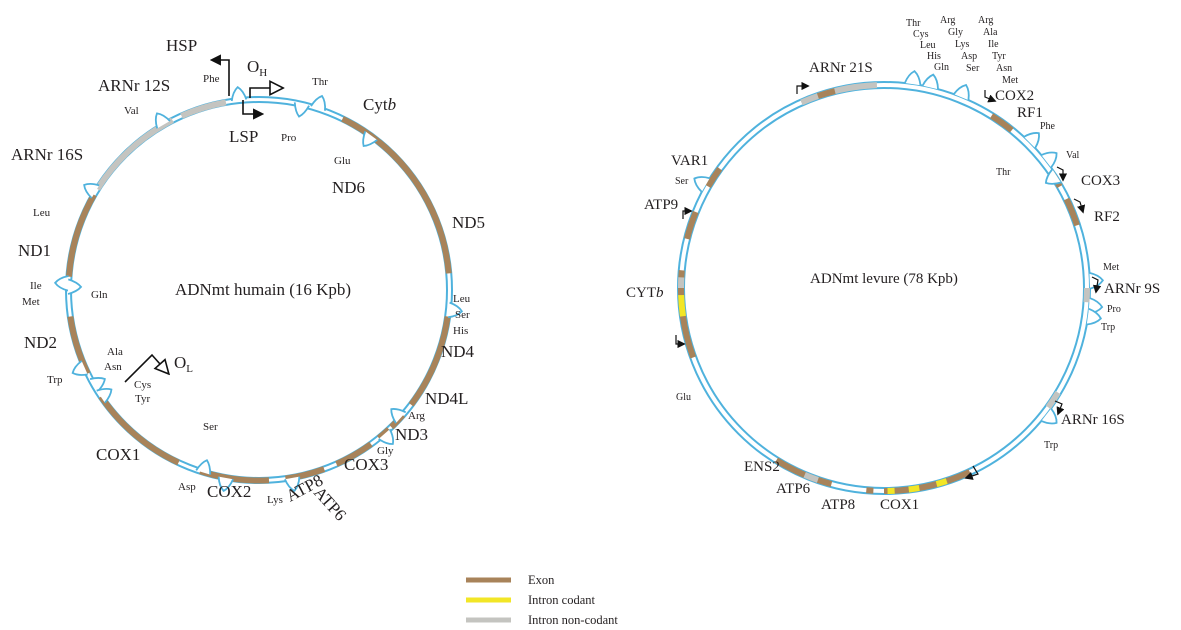 The width and height of the screenshot is (1181, 630). I want to click on trna-met-label: Met, so click(31, 302).